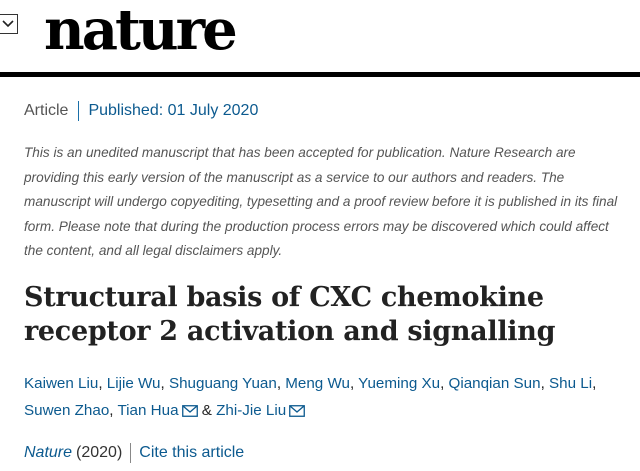 The height and width of the screenshot is (471, 640). What do you see at coordinates (134, 453) in the screenshot?
I see `citation-line: Nature (2020) Cite this article` at bounding box center [134, 453].